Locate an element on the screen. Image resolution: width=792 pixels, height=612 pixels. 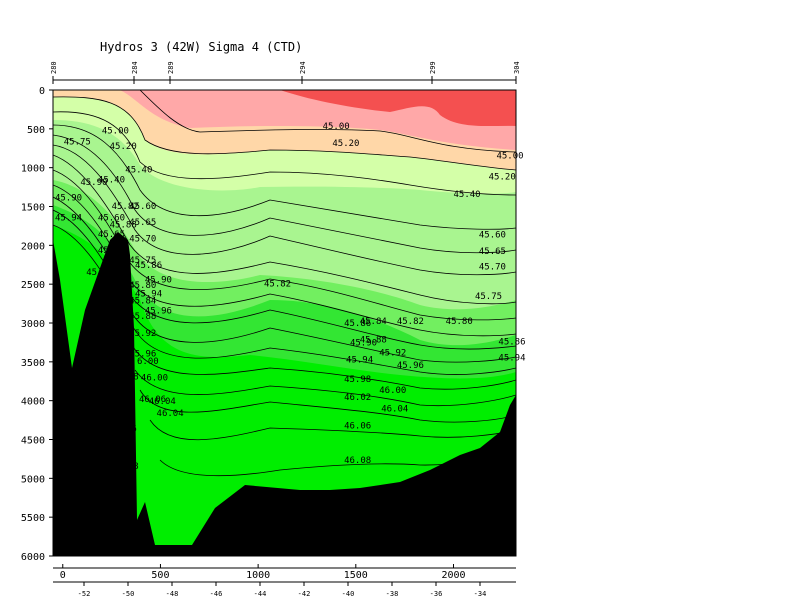
y-tick-label: 500 is located at coordinates (36, 130).